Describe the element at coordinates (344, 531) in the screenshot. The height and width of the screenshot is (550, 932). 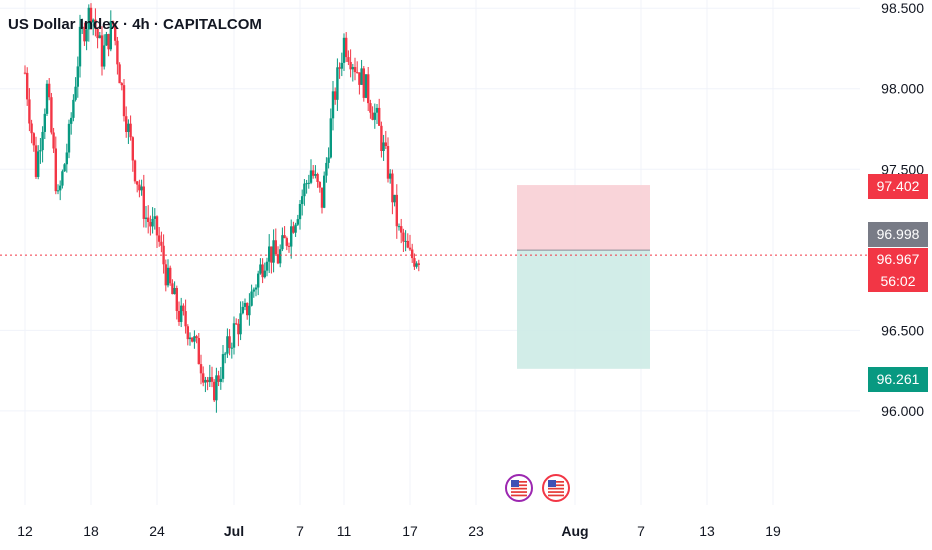
I see `x-tick-label: 11` at that location.